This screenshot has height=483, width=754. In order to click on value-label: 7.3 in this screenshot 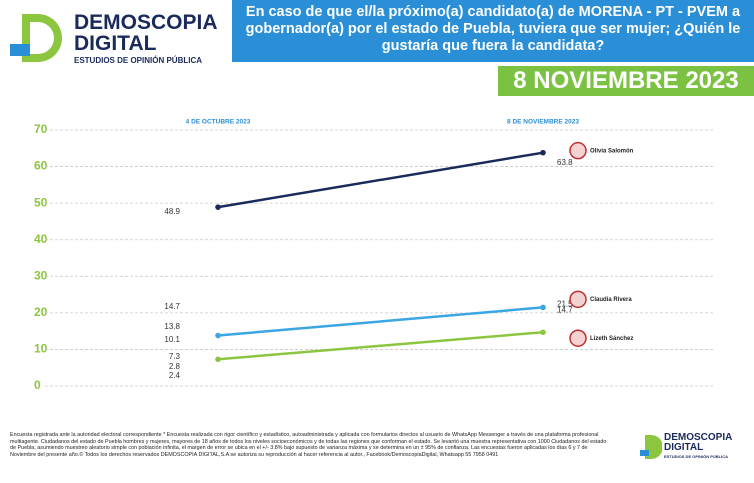, I will do `click(175, 356)`.